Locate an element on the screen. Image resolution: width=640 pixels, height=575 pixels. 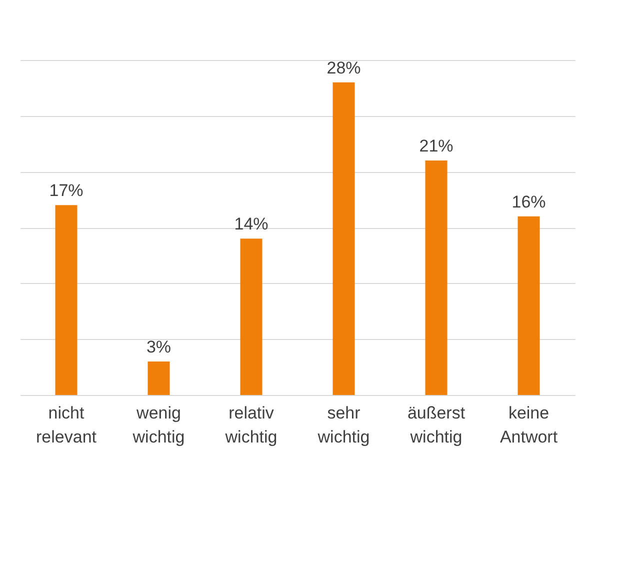
x-tick-label: relativ wichtig is located at coordinates (251, 425).